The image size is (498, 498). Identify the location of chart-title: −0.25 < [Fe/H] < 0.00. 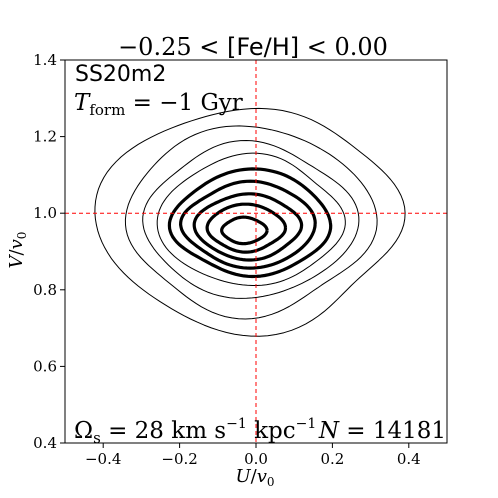
(253, 47).